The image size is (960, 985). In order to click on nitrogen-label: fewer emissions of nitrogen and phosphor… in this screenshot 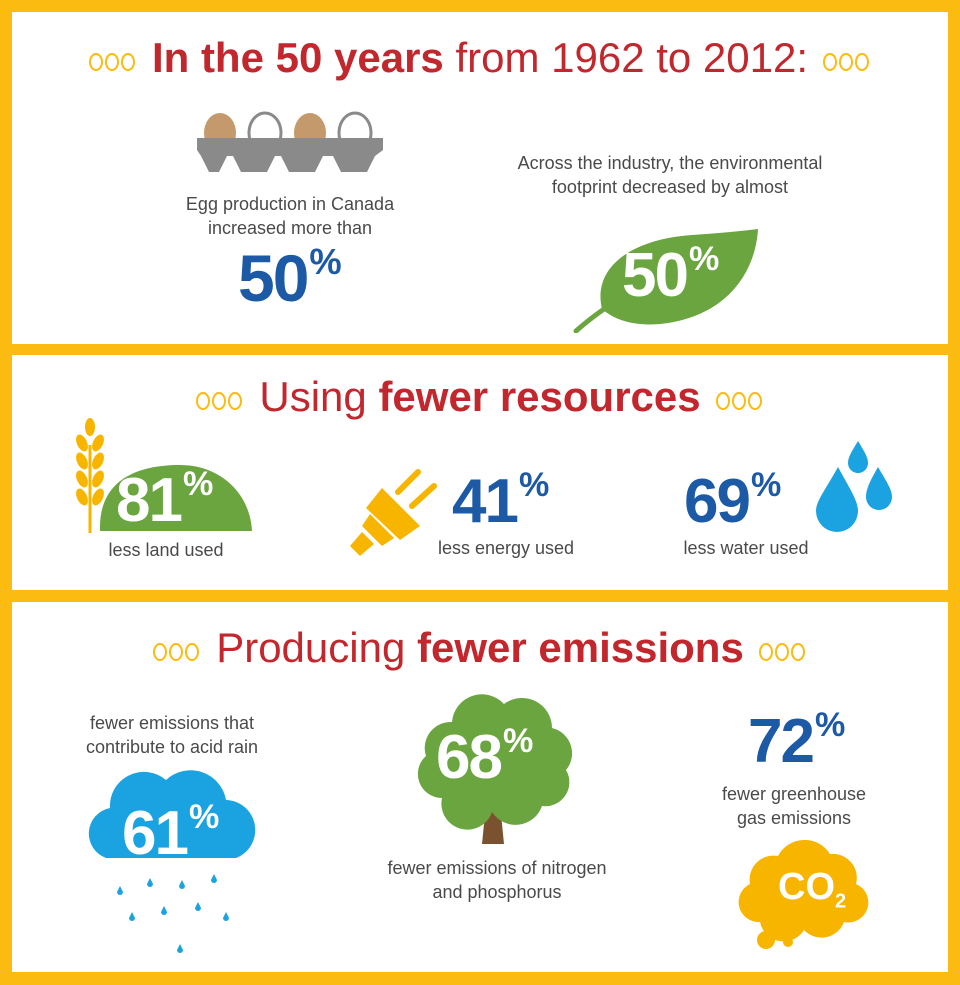, I will do `click(497, 880)`.